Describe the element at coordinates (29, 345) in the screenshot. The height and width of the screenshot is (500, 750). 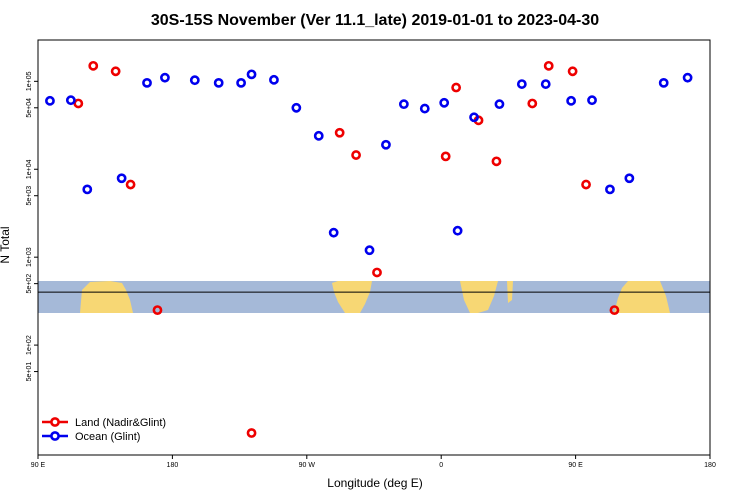
I see `y-tick-label: 1e+02` at that location.